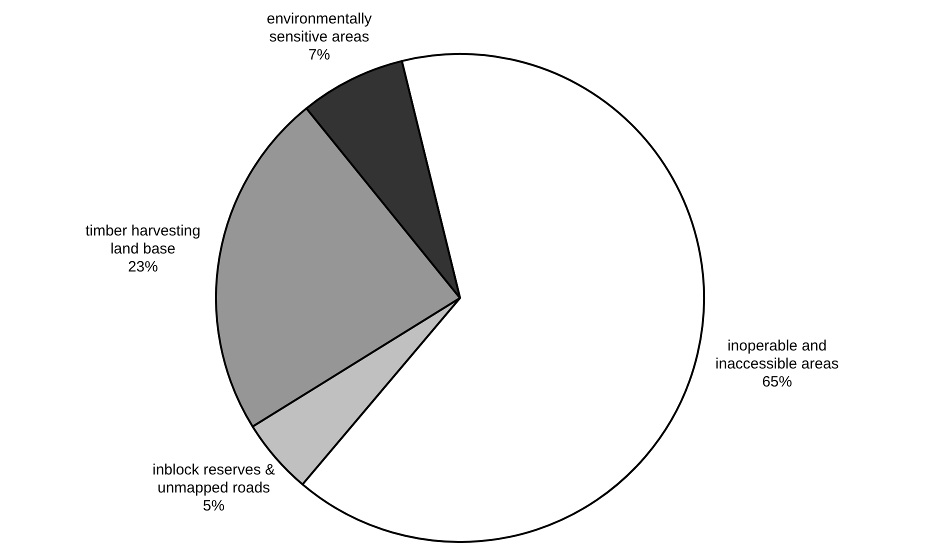  I want to click on data-label: 23%, so click(143, 267).